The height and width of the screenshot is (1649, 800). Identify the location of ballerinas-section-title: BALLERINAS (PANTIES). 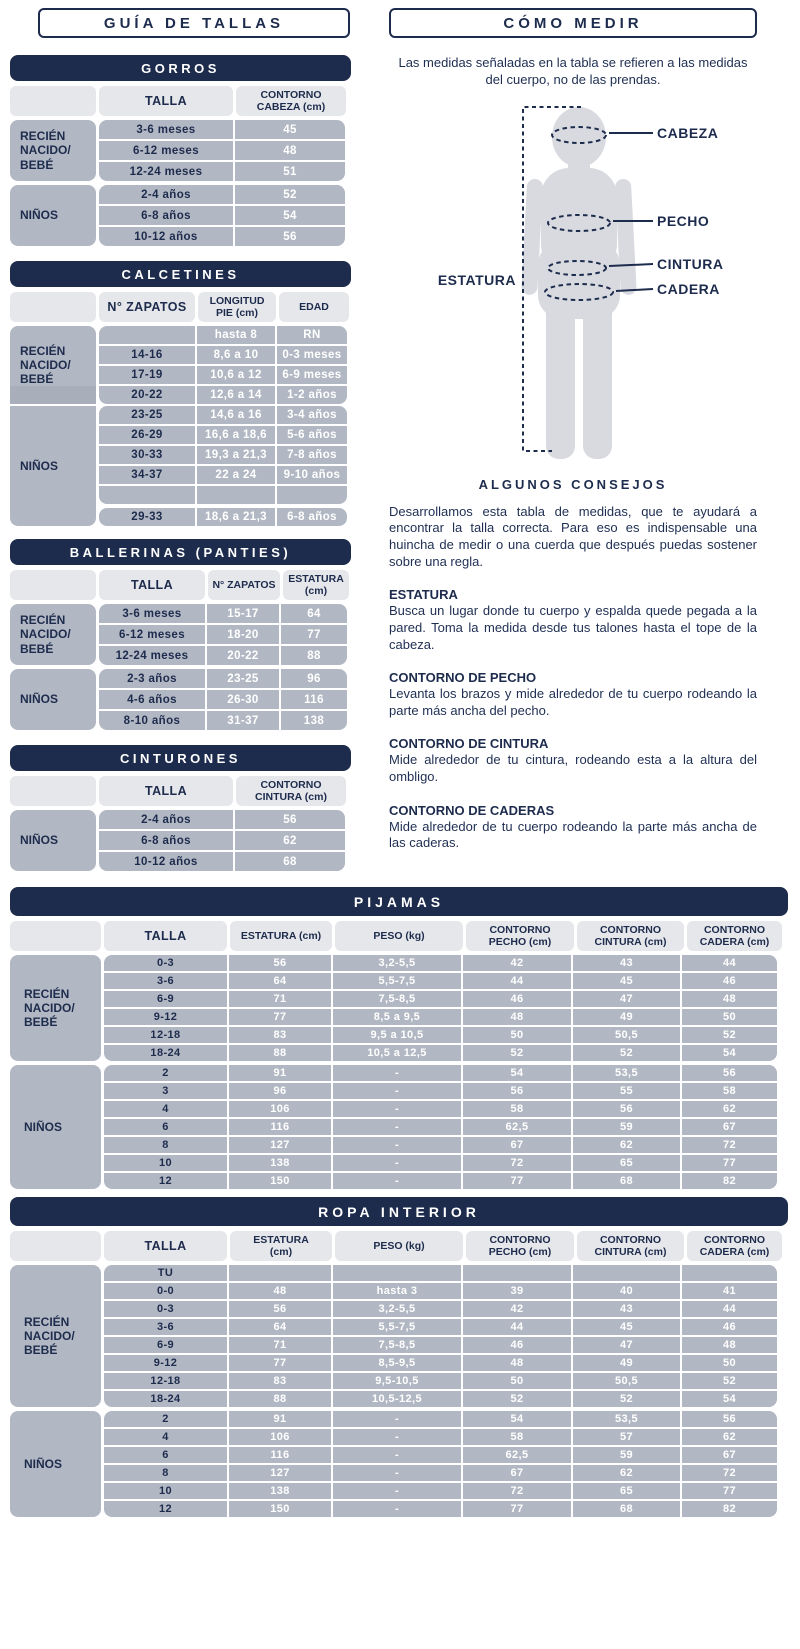
(180, 552).